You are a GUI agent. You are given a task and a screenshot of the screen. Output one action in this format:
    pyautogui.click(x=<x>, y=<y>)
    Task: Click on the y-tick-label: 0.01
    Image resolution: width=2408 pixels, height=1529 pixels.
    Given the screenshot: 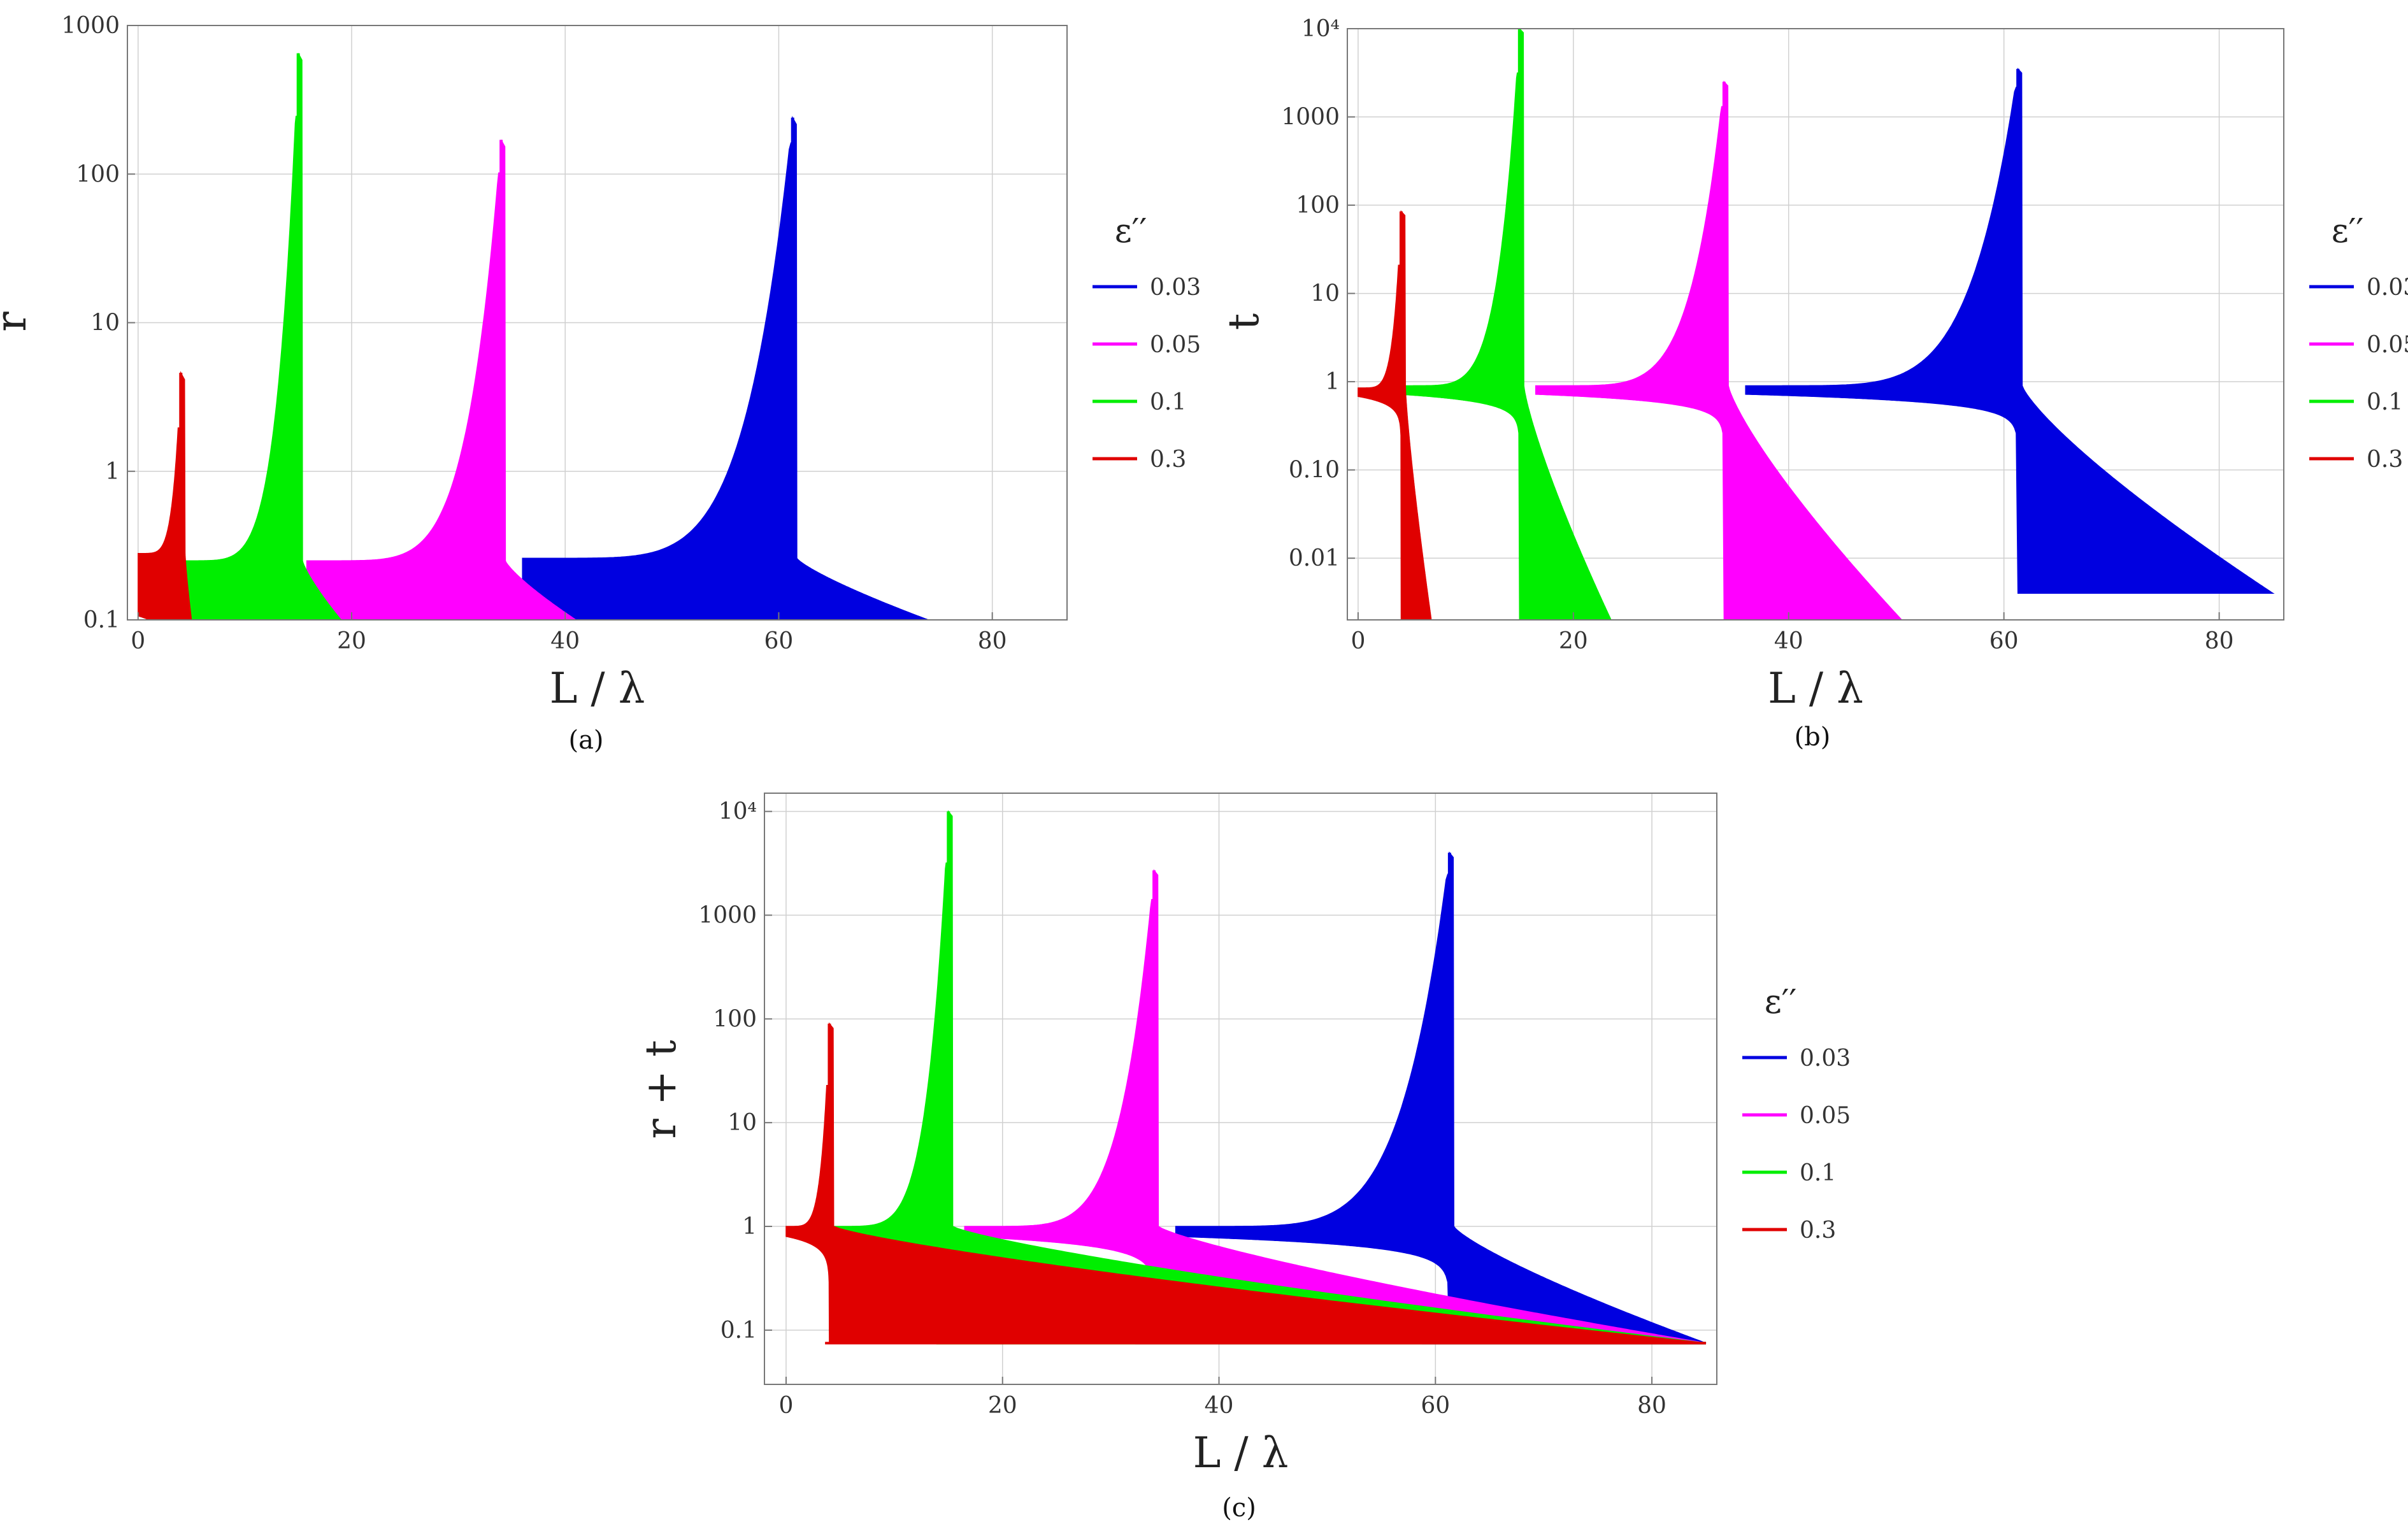 What is the action you would take?
    pyautogui.click(x=1314, y=558)
    